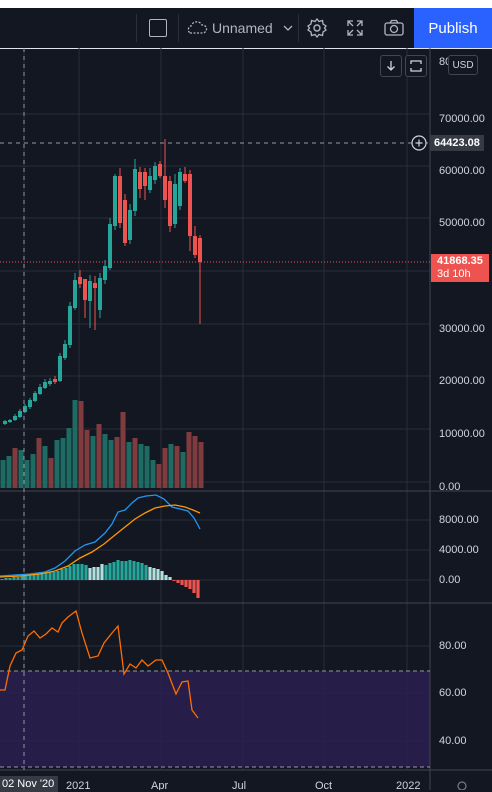  Describe the element at coordinates (453, 28) in the screenshot. I see `publish-button: Publish` at that location.